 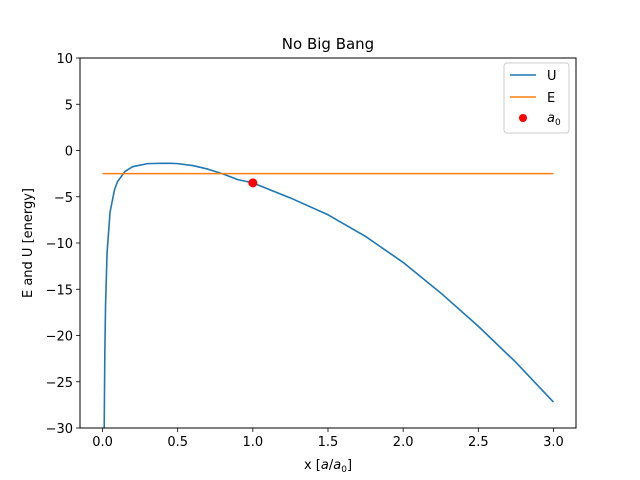 I want to click on x-axis-label-slash: /, so click(x=331, y=465).